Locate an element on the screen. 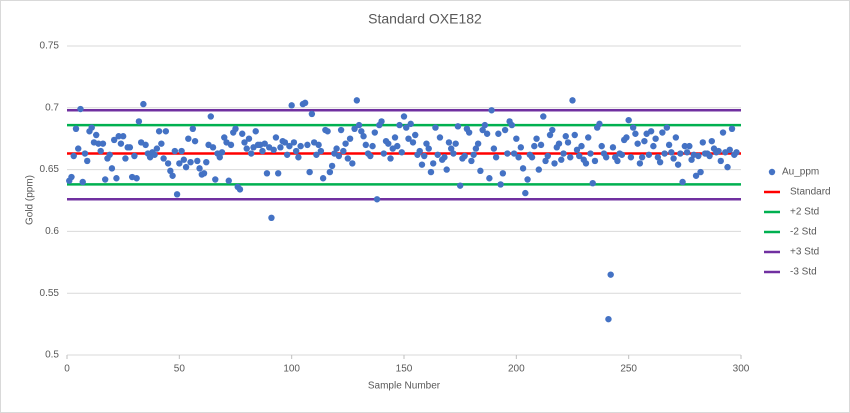 The width and height of the screenshot is (850, 413). y-tick-label: 0.5 is located at coordinates (52, 355).